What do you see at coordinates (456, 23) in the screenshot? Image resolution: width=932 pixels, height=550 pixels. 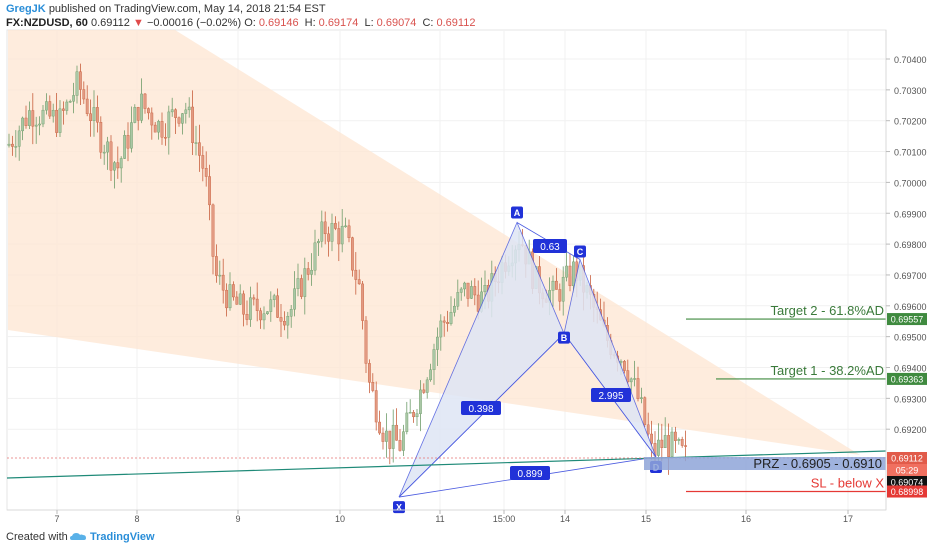 I see `close-value: 0.69112` at bounding box center [456, 23].